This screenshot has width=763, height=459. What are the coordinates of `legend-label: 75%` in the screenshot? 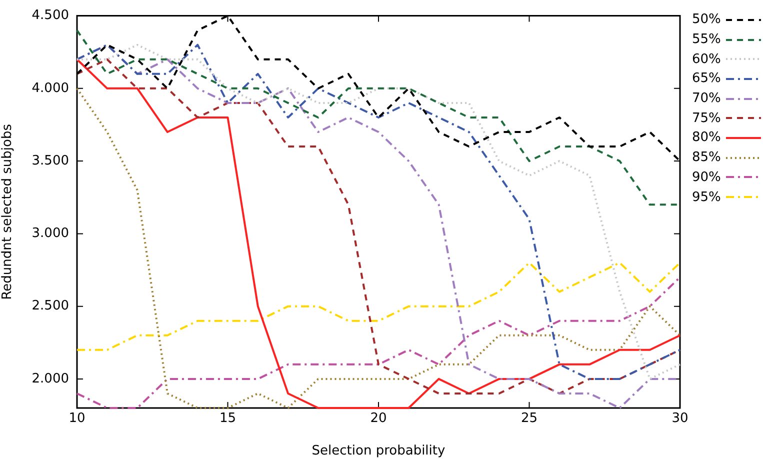 It's located at (706, 118).